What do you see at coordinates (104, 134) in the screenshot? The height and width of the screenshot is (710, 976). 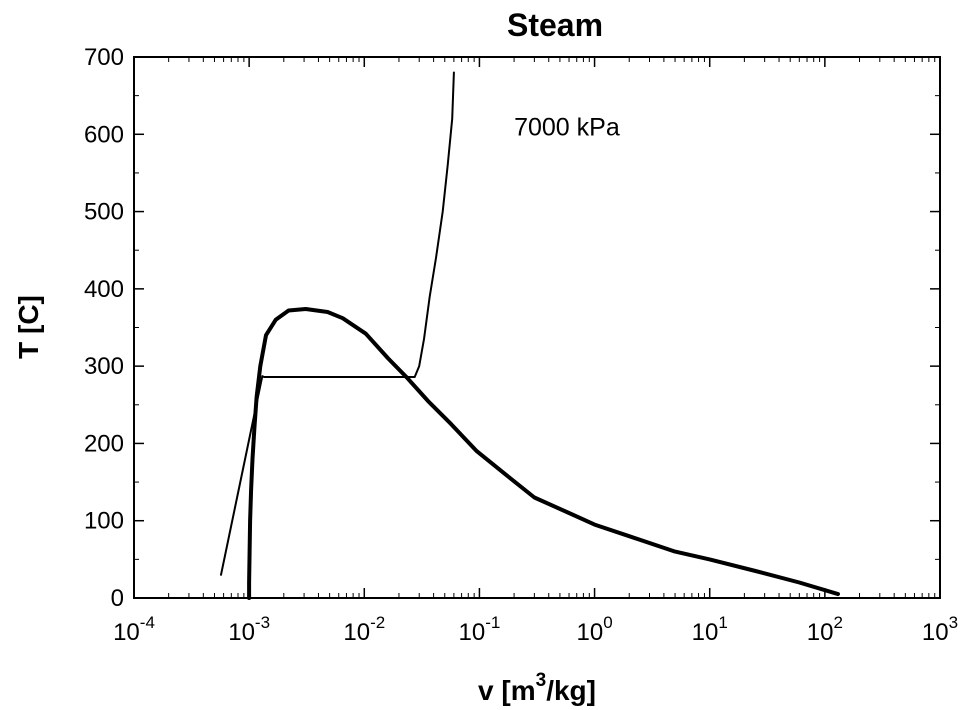 I see `y-tick-label: 600` at bounding box center [104, 134].